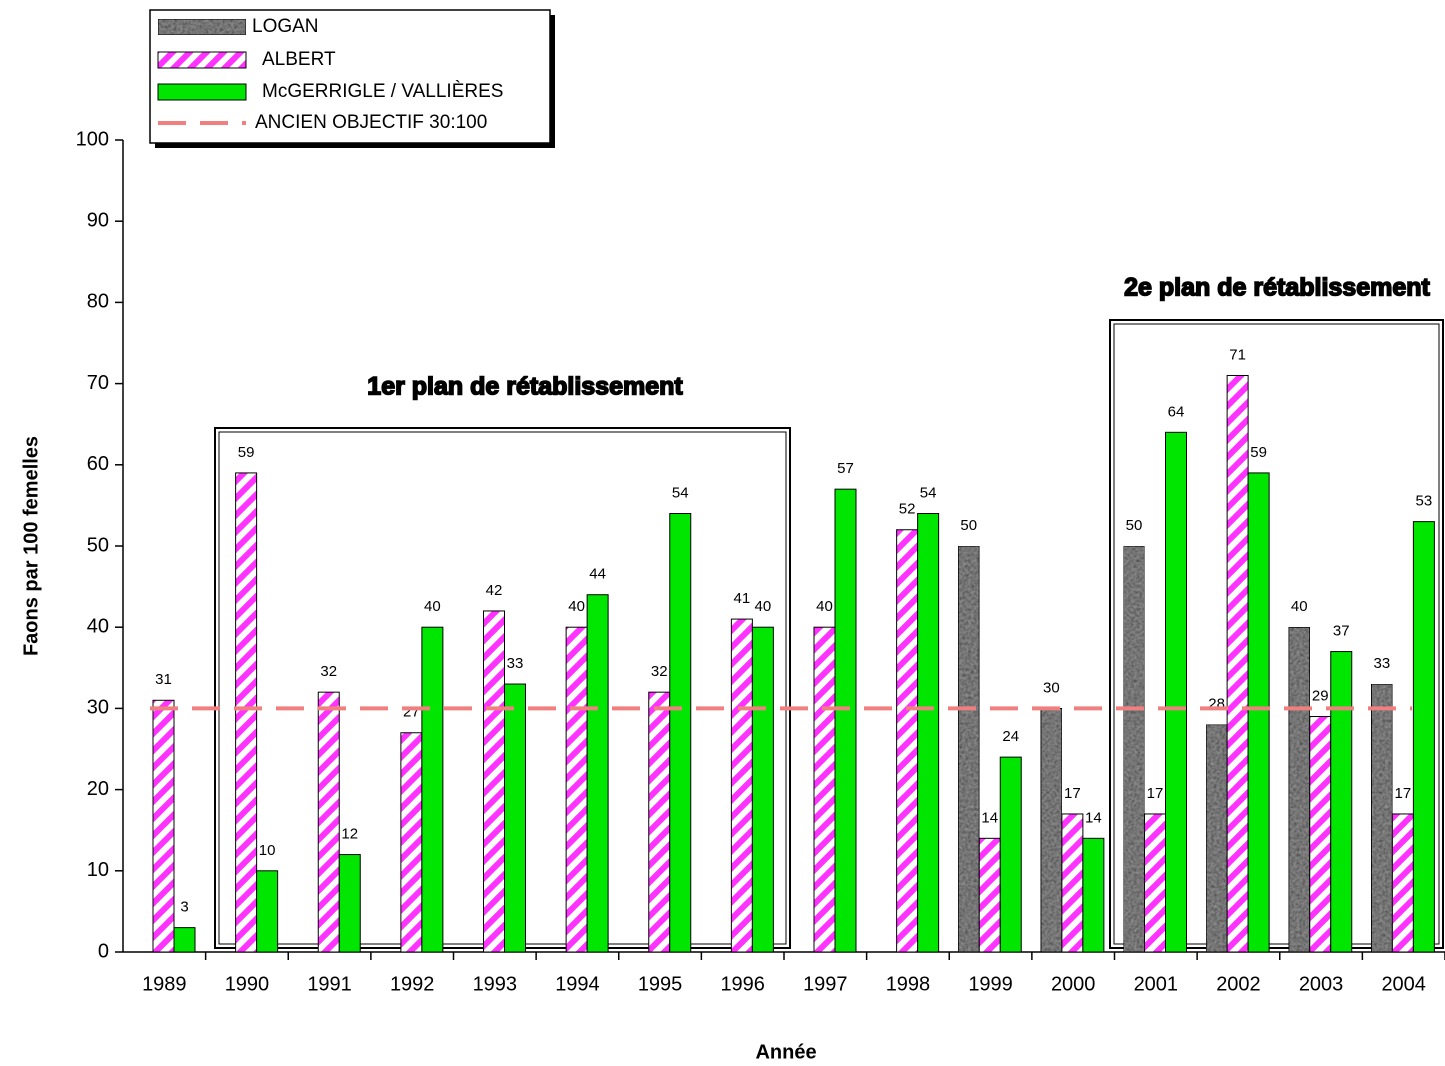  Describe the element at coordinates (163, 679) in the screenshot. I see `data-label: 31` at that location.